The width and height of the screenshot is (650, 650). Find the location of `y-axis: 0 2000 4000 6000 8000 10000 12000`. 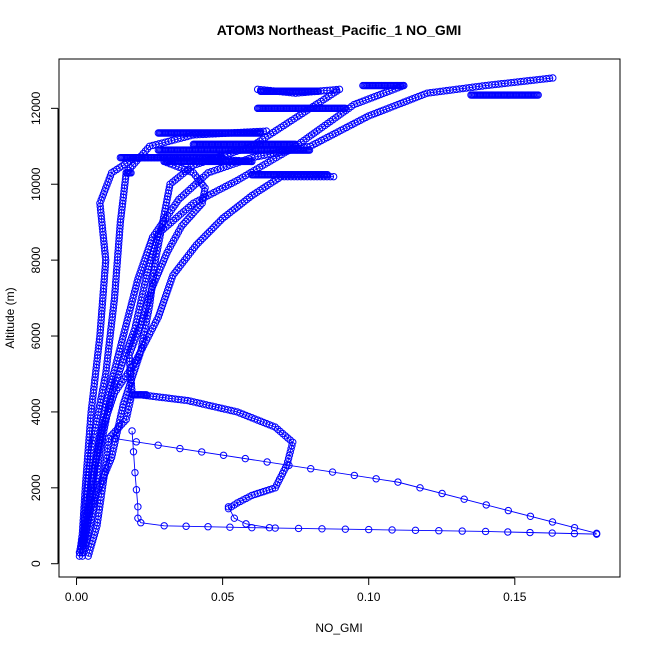

y-axis: 0 2000 4000 6000 8000 10000 12000 is located at coordinates (44, 329).